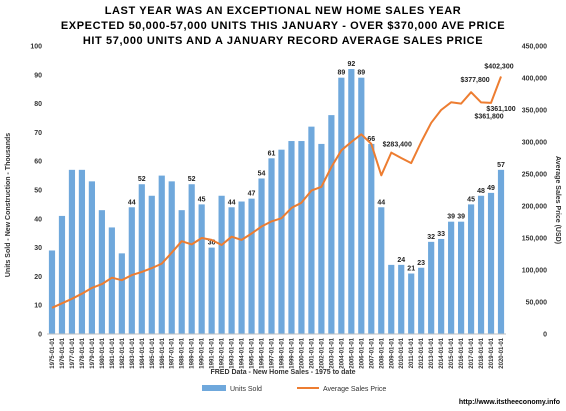  I want to click on bar-data-label: 66, so click(371, 139).